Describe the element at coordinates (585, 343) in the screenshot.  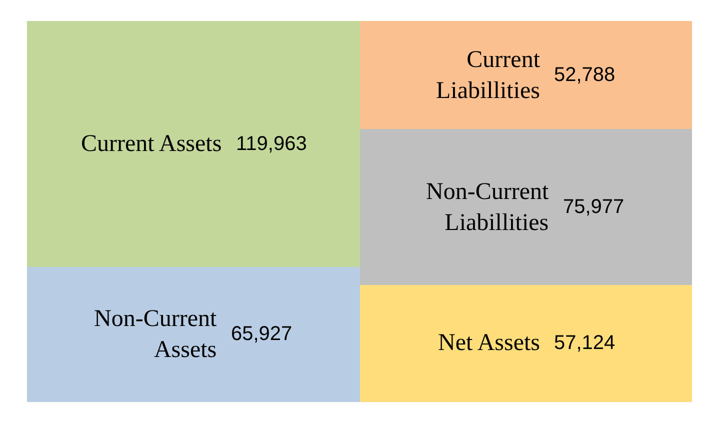
I see `data-label: 57,124` at that location.